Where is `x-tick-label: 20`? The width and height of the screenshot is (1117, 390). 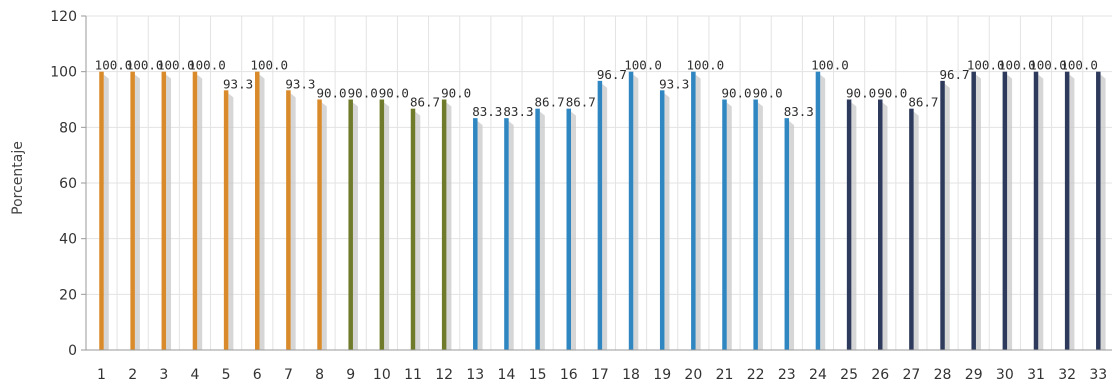
x-tick-label: 20 is located at coordinates (693, 375).